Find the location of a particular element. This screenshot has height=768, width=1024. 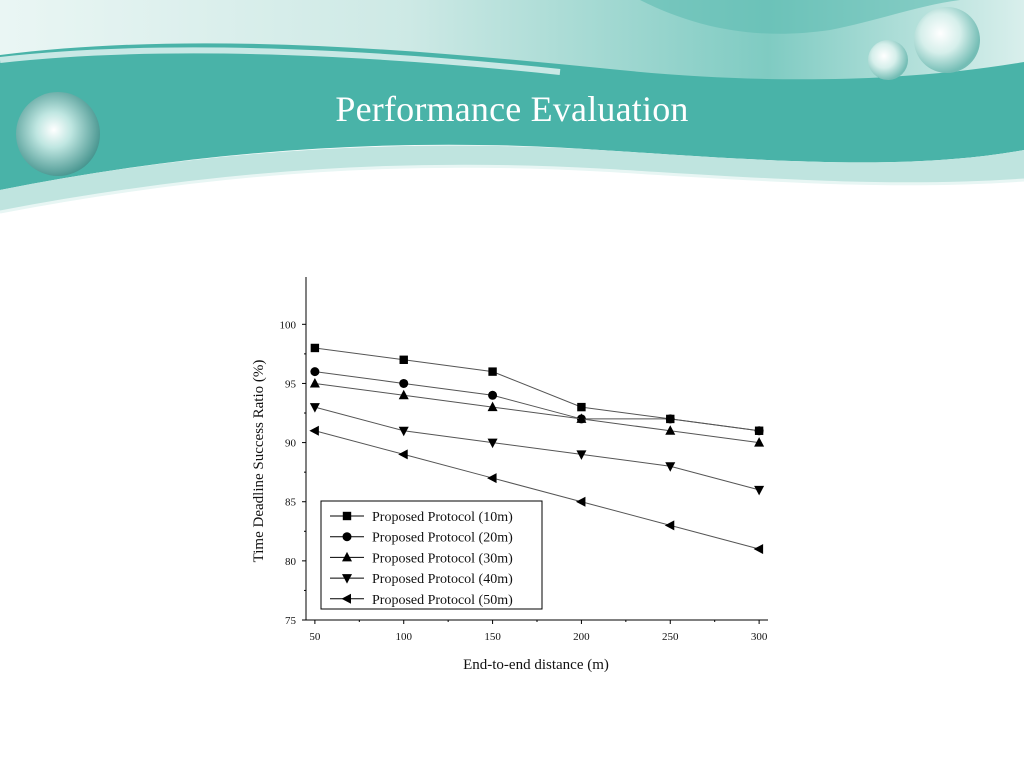

y-tick-label: 85 is located at coordinates (291, 503).